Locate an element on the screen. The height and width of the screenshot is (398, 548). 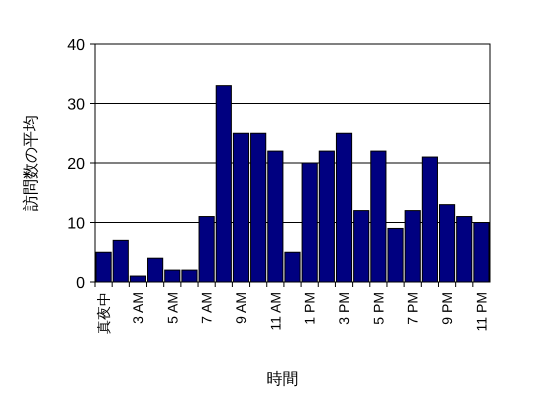
y-tick-label: 20 is located at coordinates (76, 164).